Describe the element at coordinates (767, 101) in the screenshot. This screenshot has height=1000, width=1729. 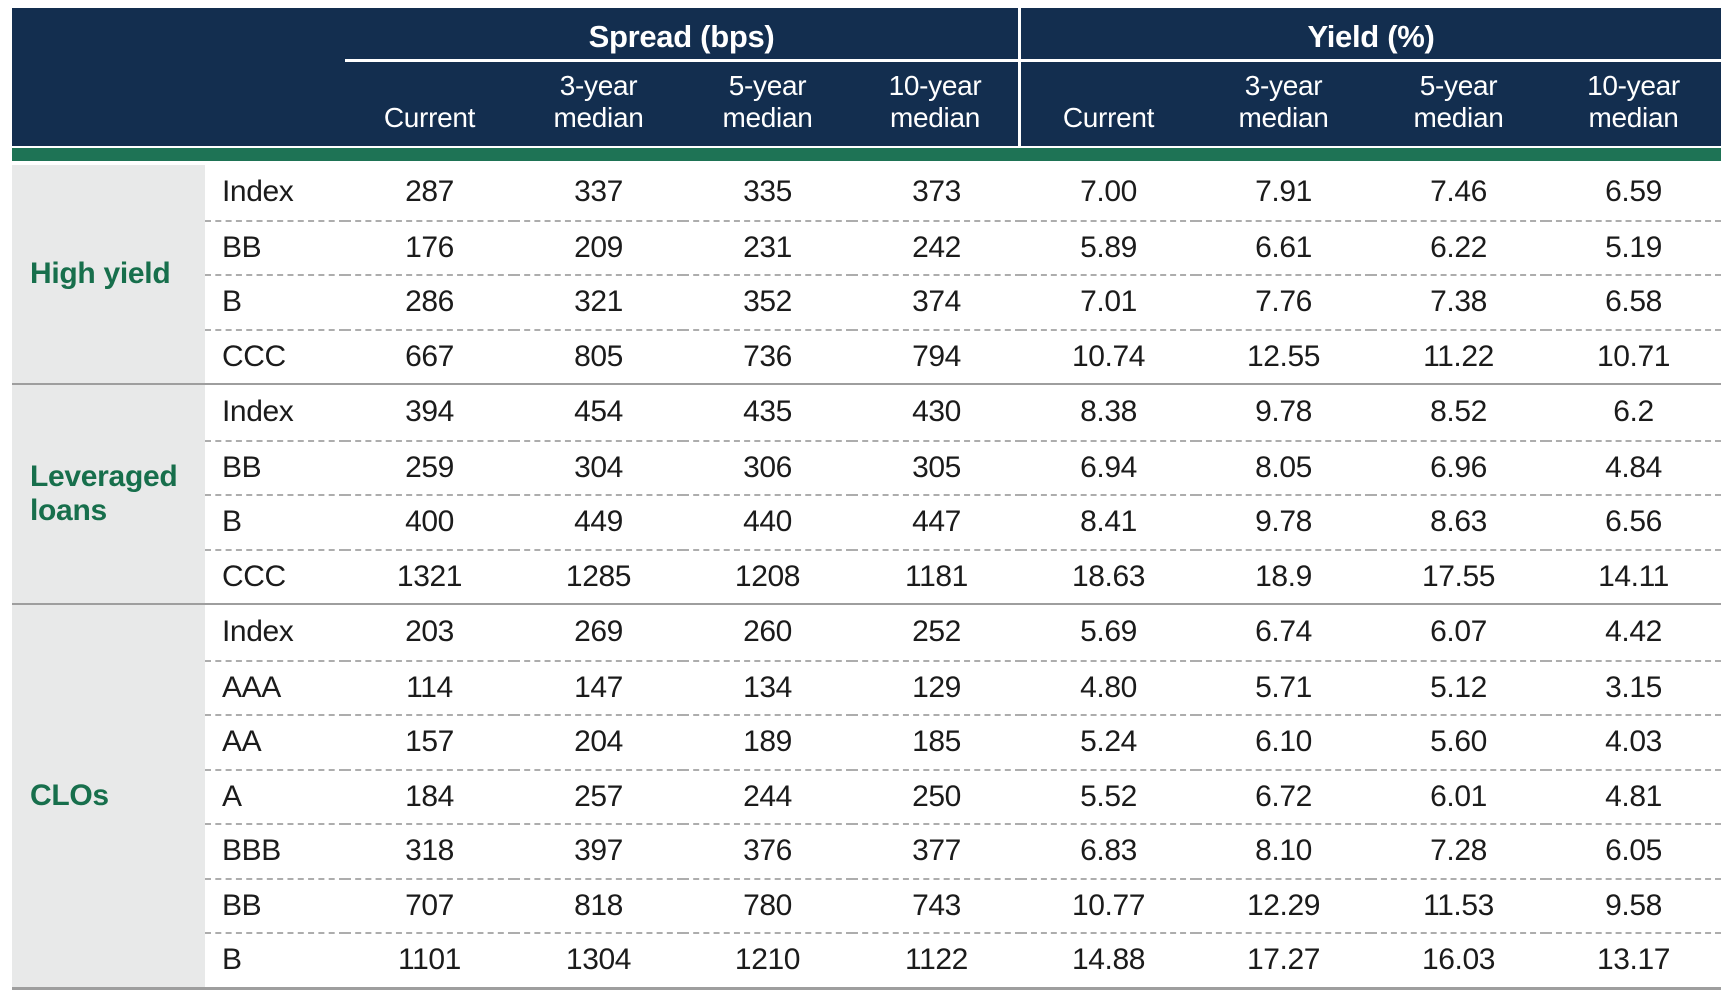
I see `col-header-spread-5yr: 5-year median` at that location.